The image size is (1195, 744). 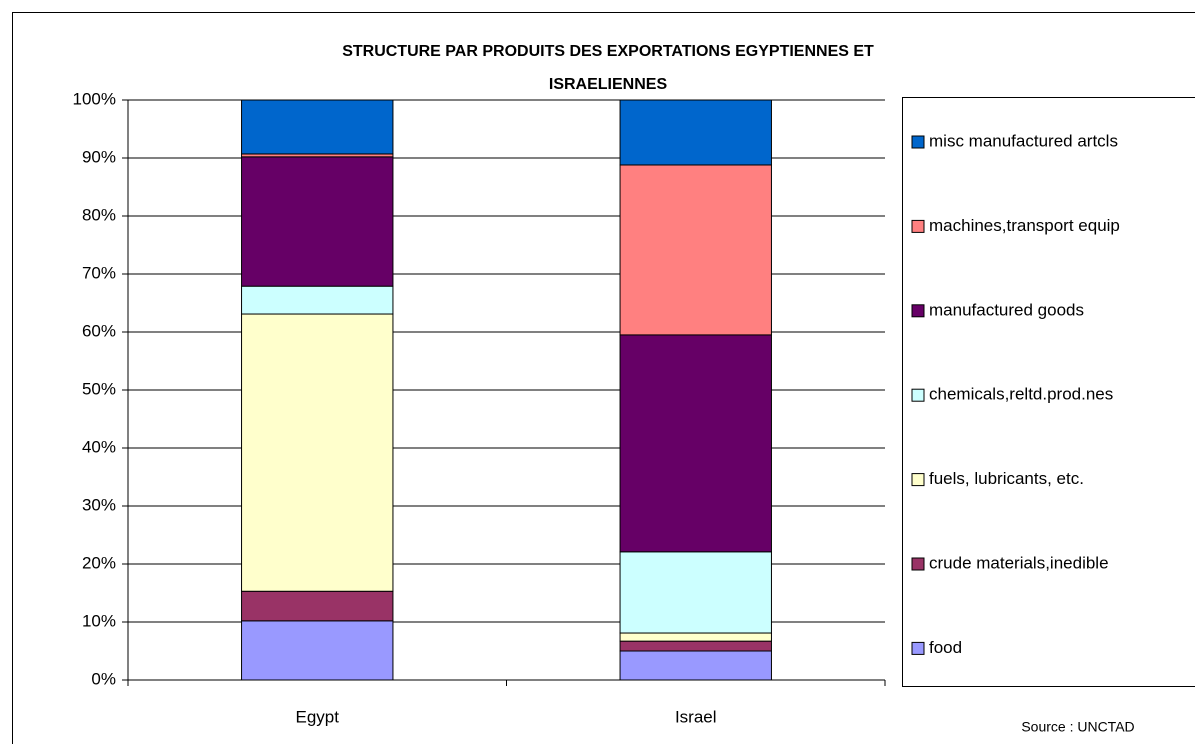 What do you see at coordinates (99, 446) in the screenshot?
I see `y-tick-label: 40%` at bounding box center [99, 446].